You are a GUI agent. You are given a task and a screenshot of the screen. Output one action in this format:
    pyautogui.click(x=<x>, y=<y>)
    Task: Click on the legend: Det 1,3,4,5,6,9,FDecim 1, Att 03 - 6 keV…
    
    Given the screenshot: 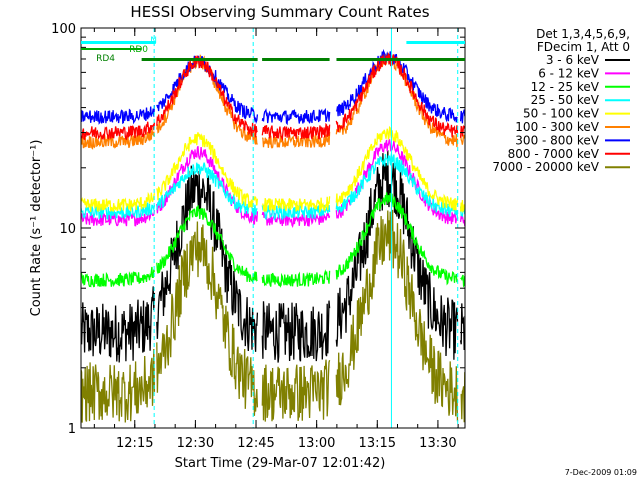 What is the action you would take?
    pyautogui.click(x=561, y=100)
    